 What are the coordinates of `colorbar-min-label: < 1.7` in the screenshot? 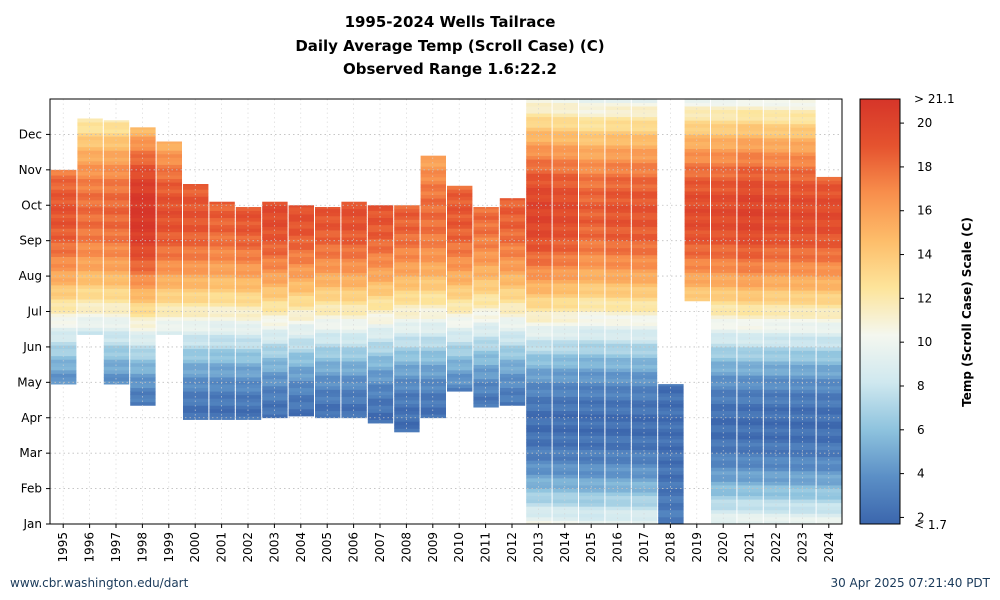 It's located at (930, 525).